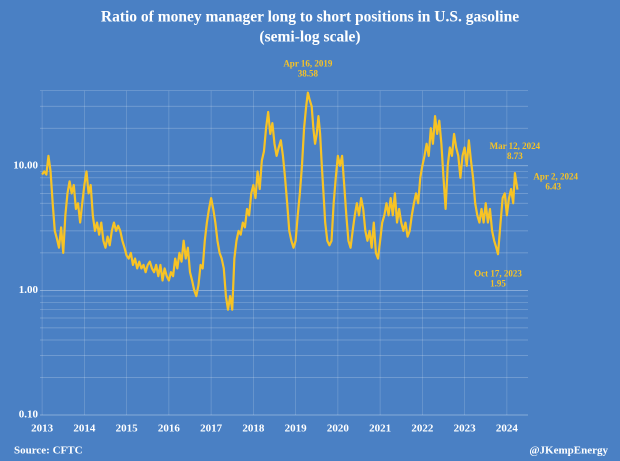  Describe the element at coordinates (308, 74) in the screenshot. I see `annotation-value: 38.58` at that location.